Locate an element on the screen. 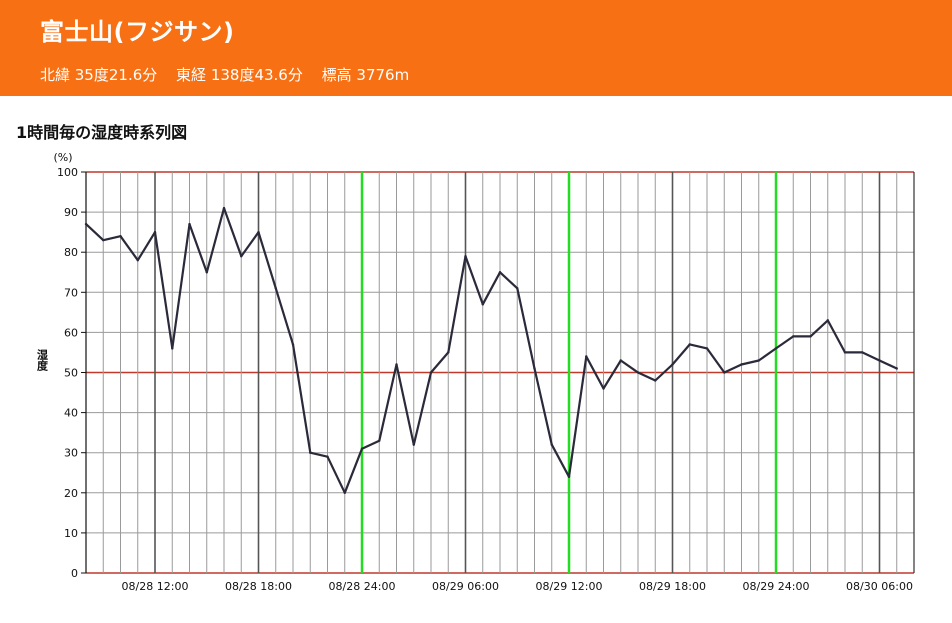 The width and height of the screenshot is (952, 623). y-tick-label: 90 is located at coordinates (71, 212).